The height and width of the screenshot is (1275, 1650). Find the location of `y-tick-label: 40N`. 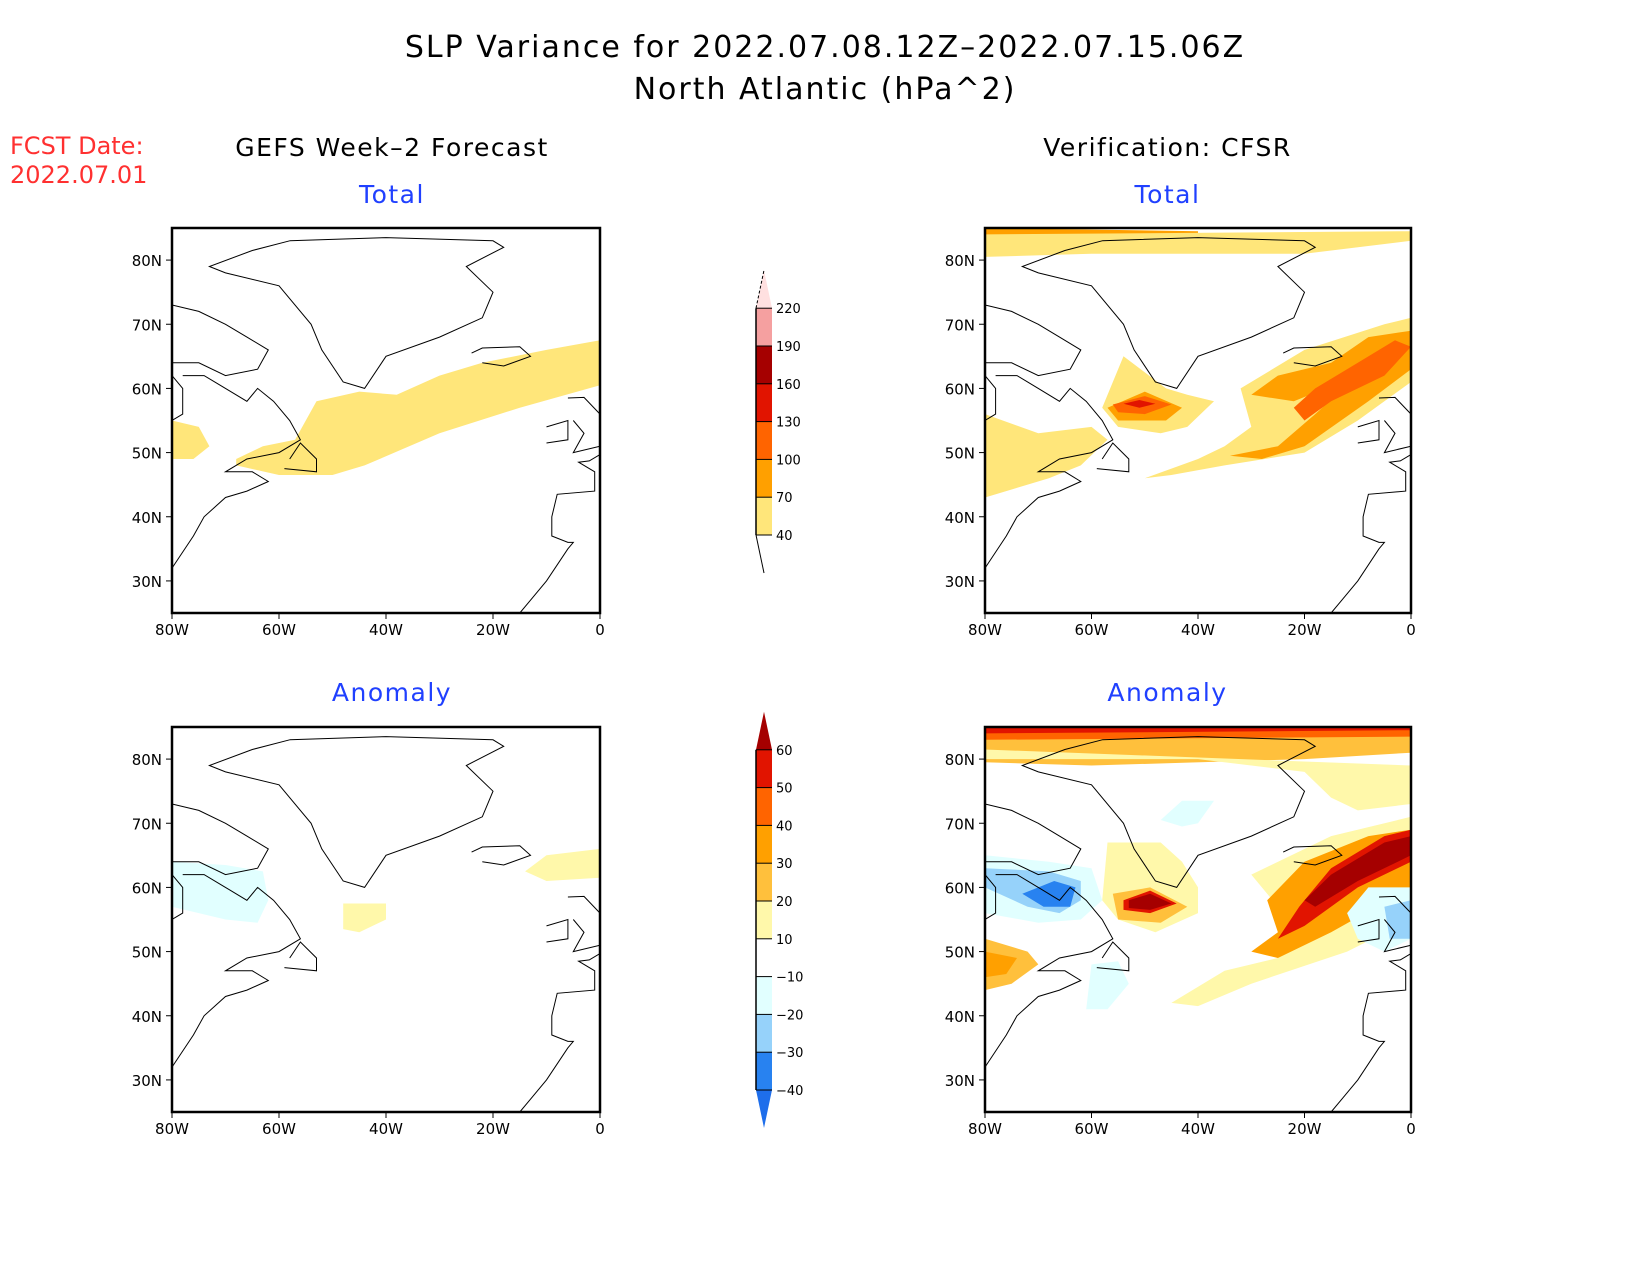

y-tick-label: 40N is located at coordinates (147, 518).